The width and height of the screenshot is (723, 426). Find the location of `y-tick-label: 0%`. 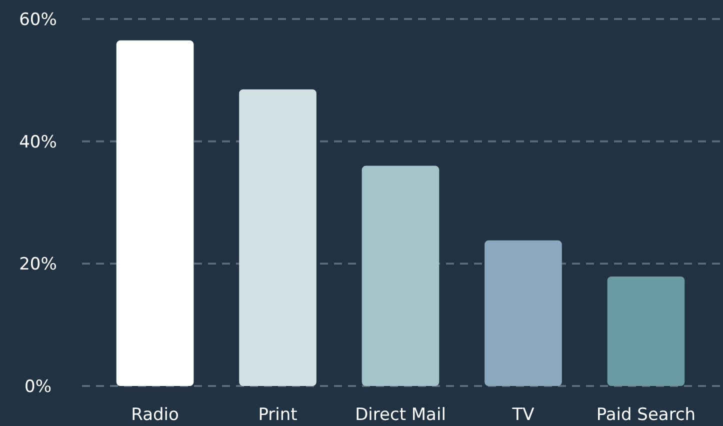

y-tick-label: 0% is located at coordinates (38, 386).